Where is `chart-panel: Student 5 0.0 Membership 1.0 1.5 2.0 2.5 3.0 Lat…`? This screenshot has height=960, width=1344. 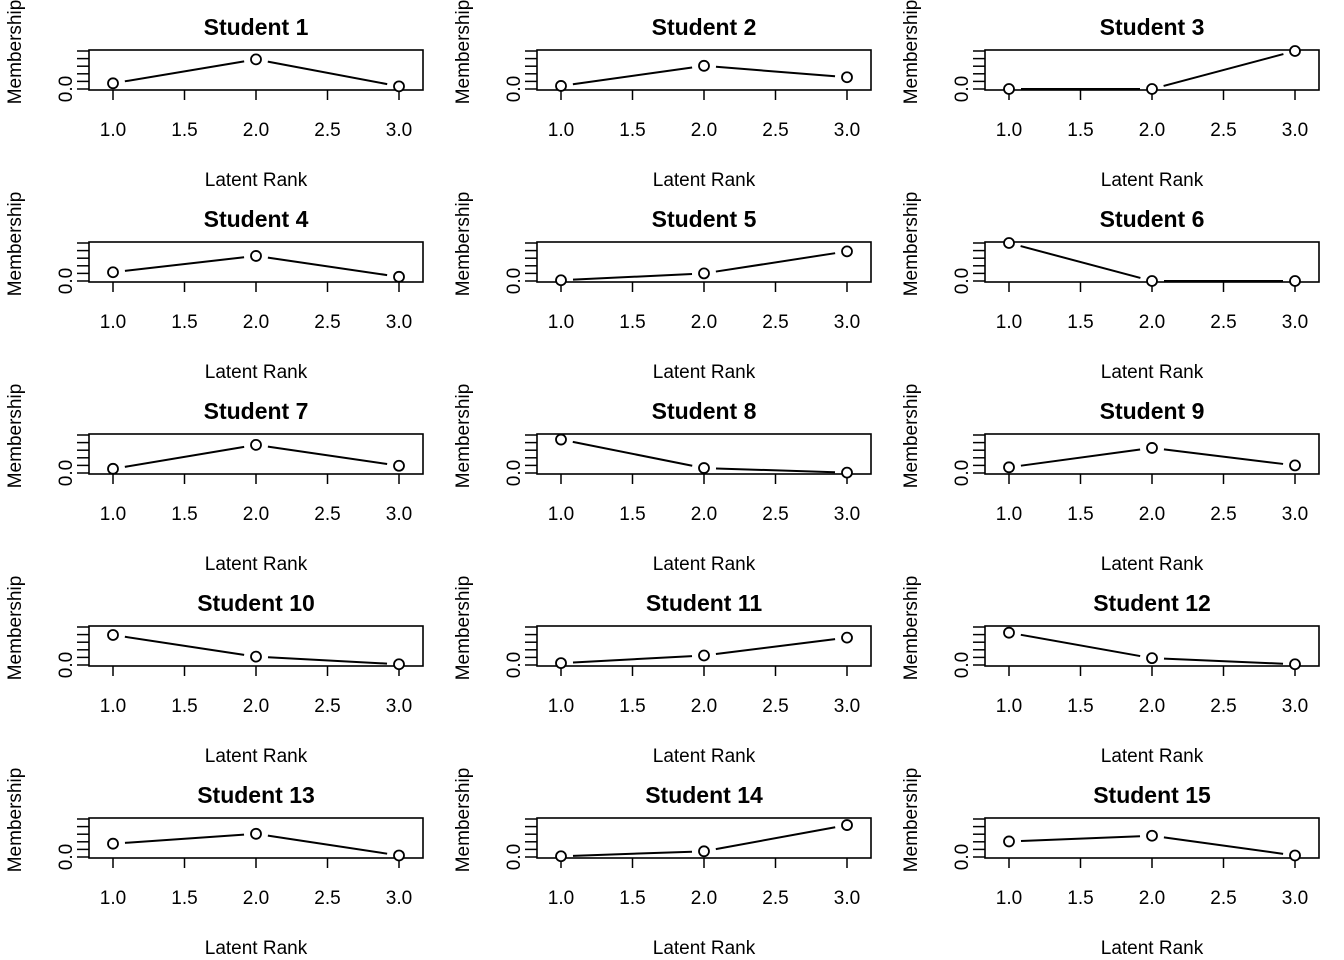
chart-panel: Student 5 0.0 Membership 1.0 1.5 2.0 2.5 3.0 Lat… is located at coordinates (662, 287).